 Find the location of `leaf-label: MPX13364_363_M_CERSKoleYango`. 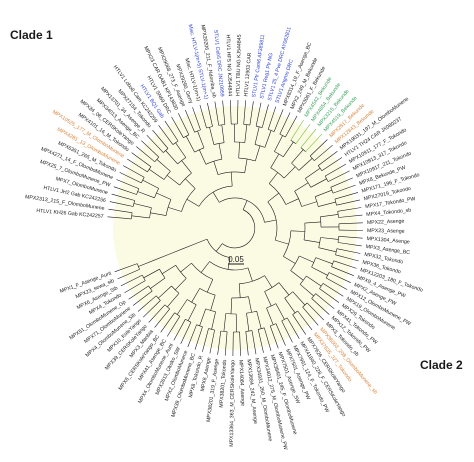

leaf-label: MPX13364_363_M_CERSKoleYango is located at coordinates (232, 403).